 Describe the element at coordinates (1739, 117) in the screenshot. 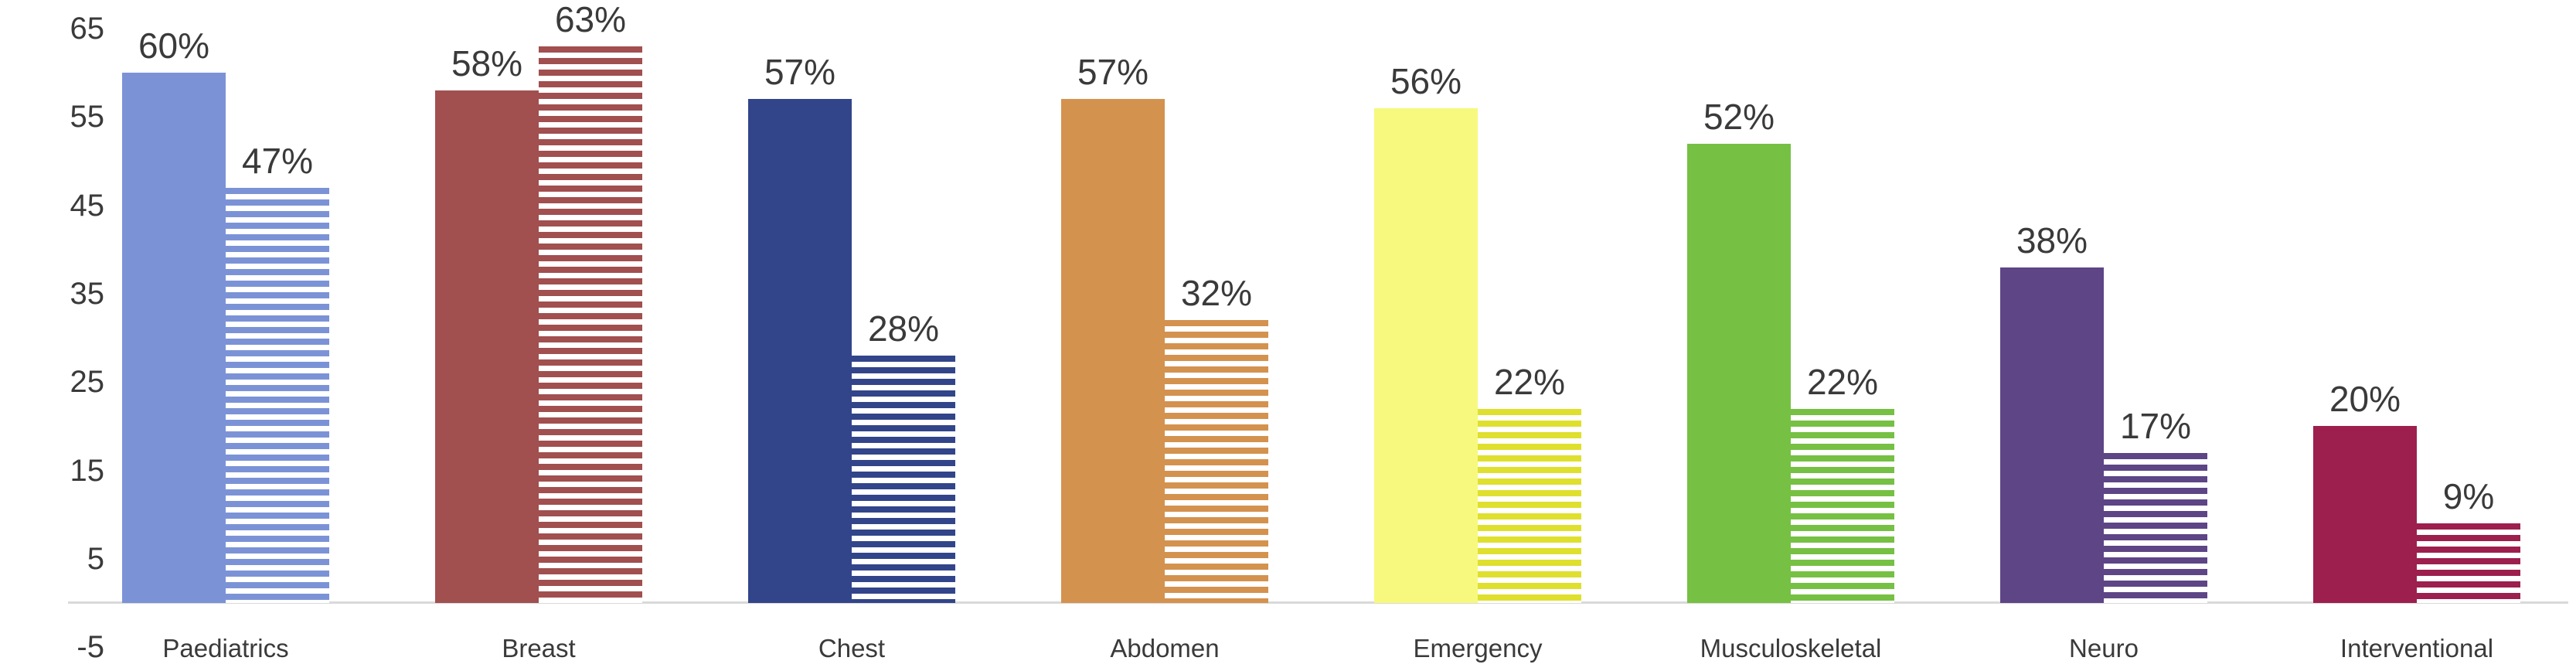

I see `value-label-solid: 52%` at that location.